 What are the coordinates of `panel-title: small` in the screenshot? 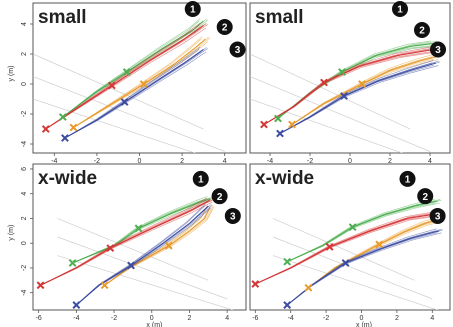 It's located at (279, 17).